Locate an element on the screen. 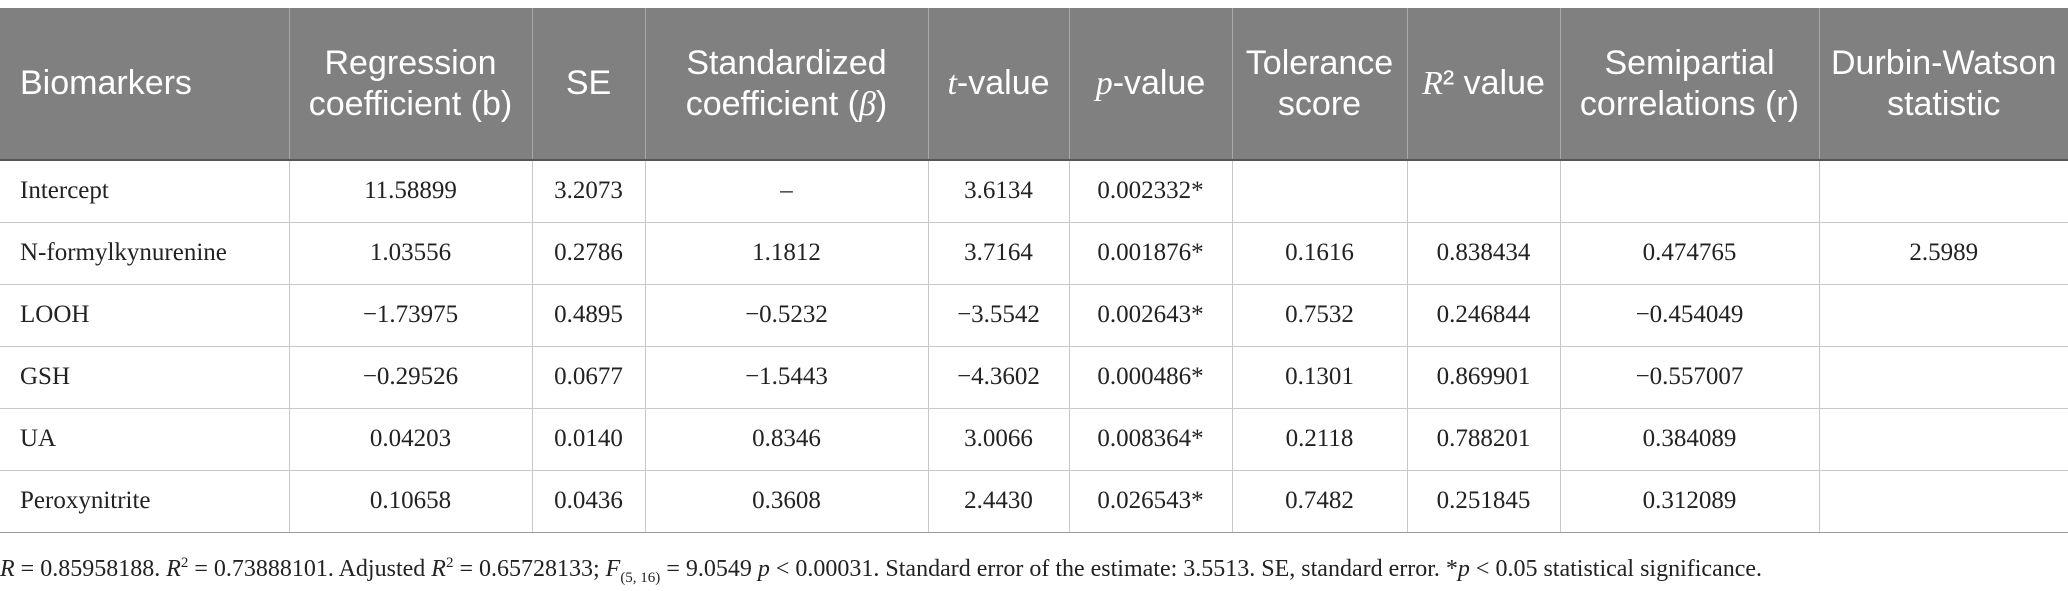 Image resolution: width=2068 pixels, height=591 pixels. table-cell-r2-value: 0.246844 is located at coordinates (1484, 315).